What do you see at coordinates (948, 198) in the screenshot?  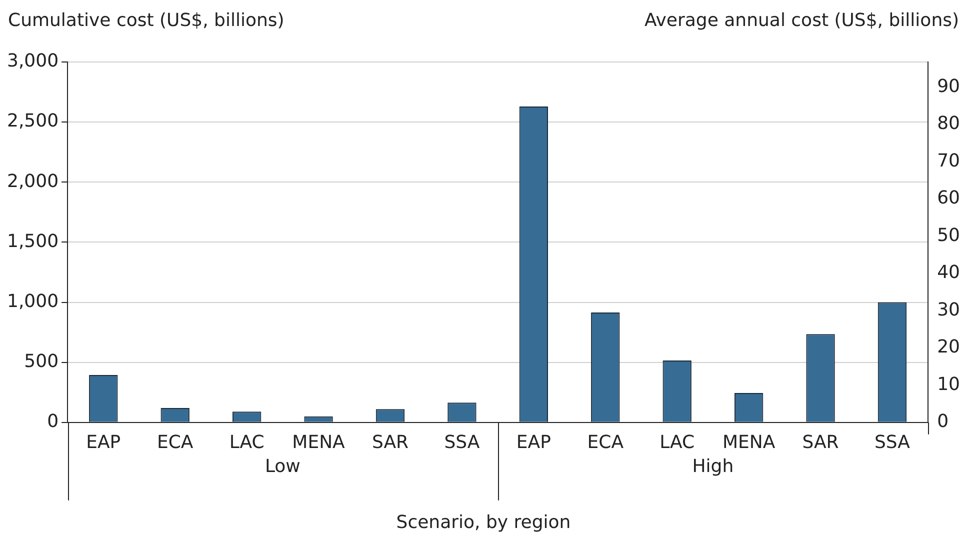 I see `y2-tick-label: 60` at bounding box center [948, 198].